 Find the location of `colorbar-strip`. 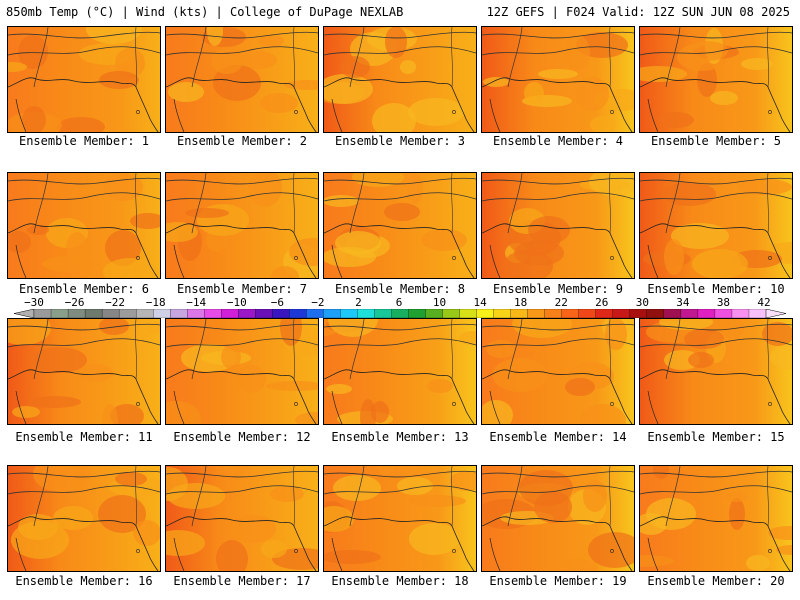

colorbar-strip is located at coordinates (400, 313).